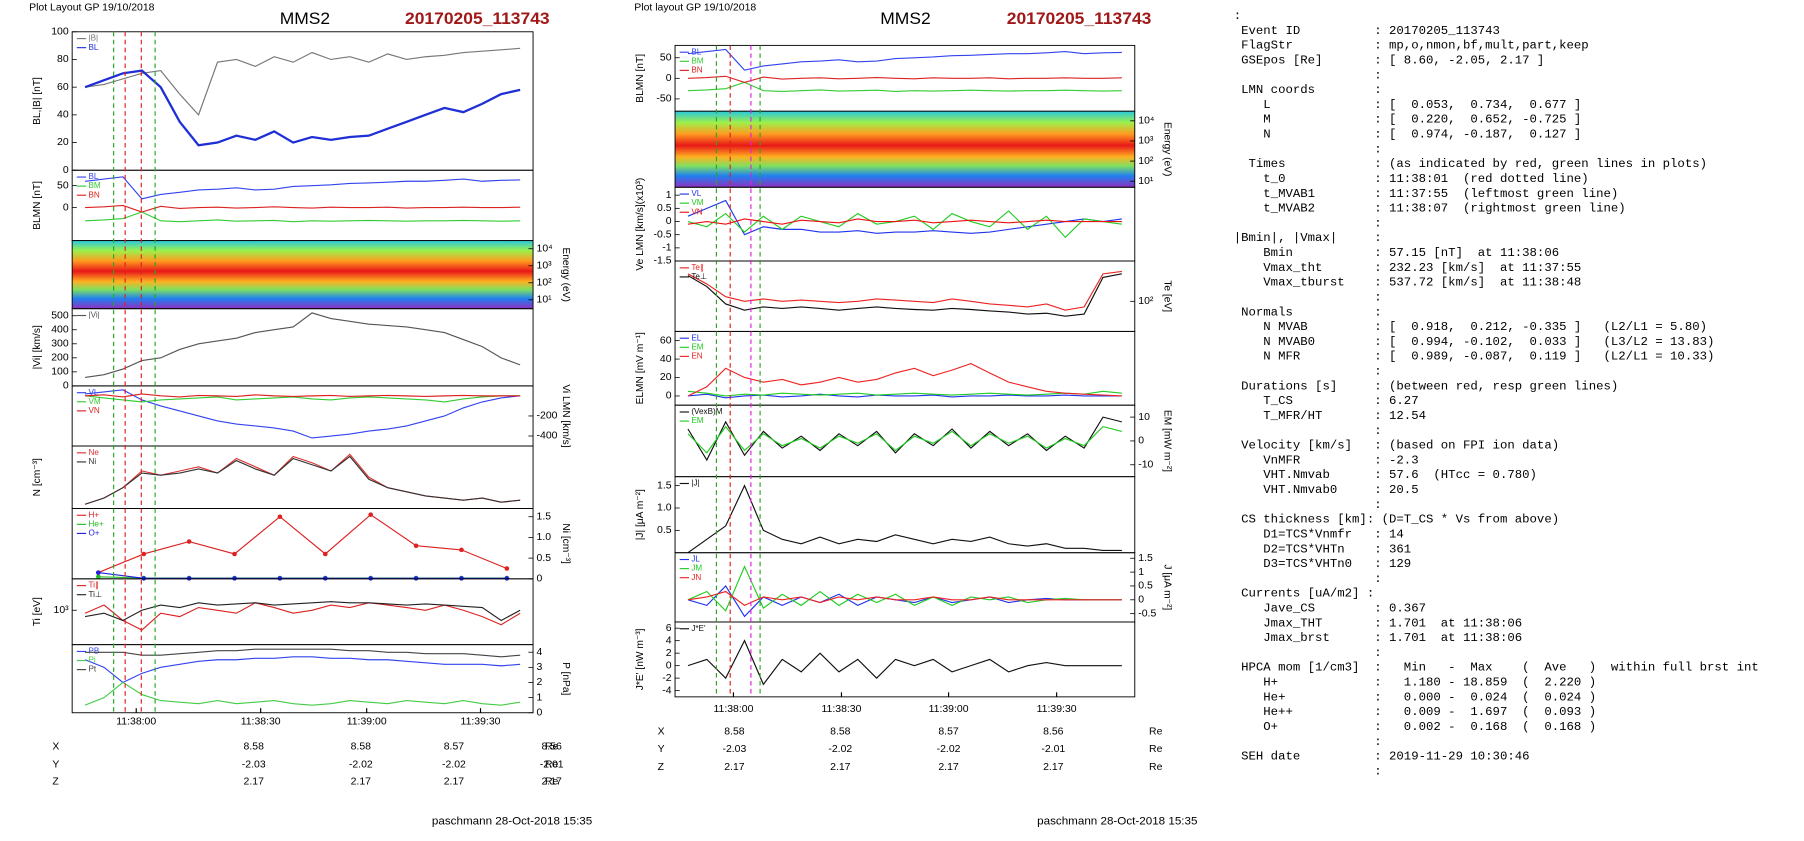 The image size is (1804, 841). What do you see at coordinates (454, 747) in the screenshot?
I see `position-cell: 8.57` at bounding box center [454, 747].